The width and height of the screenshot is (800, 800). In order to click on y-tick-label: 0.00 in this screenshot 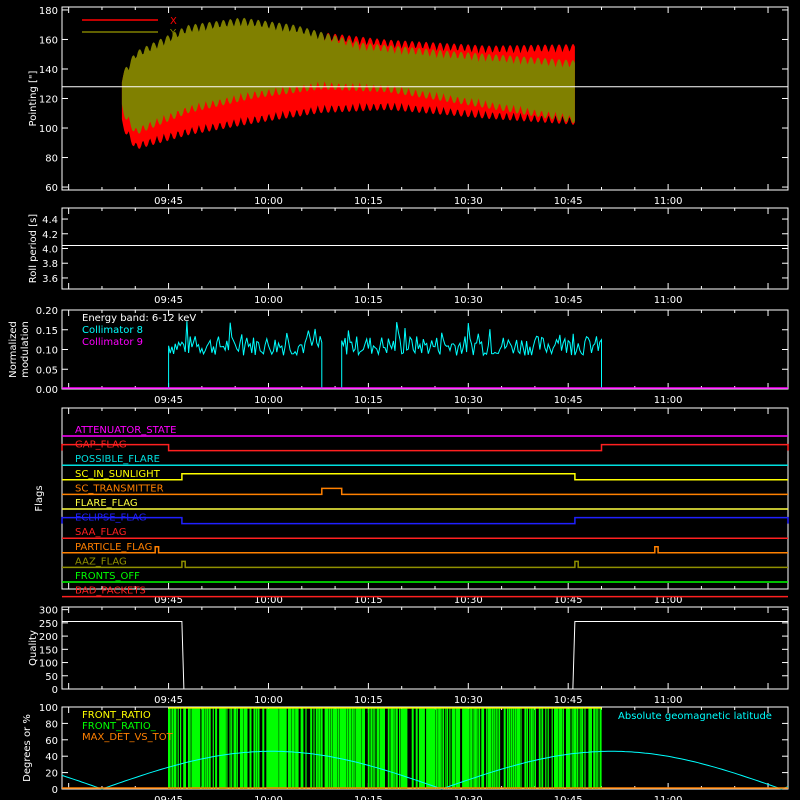, I will do `click(47, 390)`.